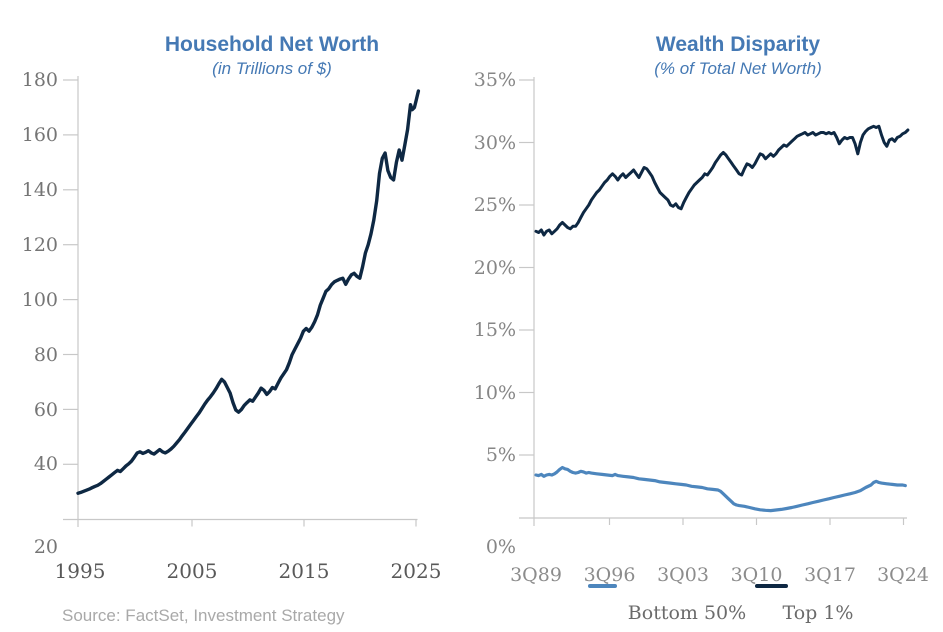  What do you see at coordinates (722, 180) in the screenshot?
I see `top-1--line` at bounding box center [722, 180].